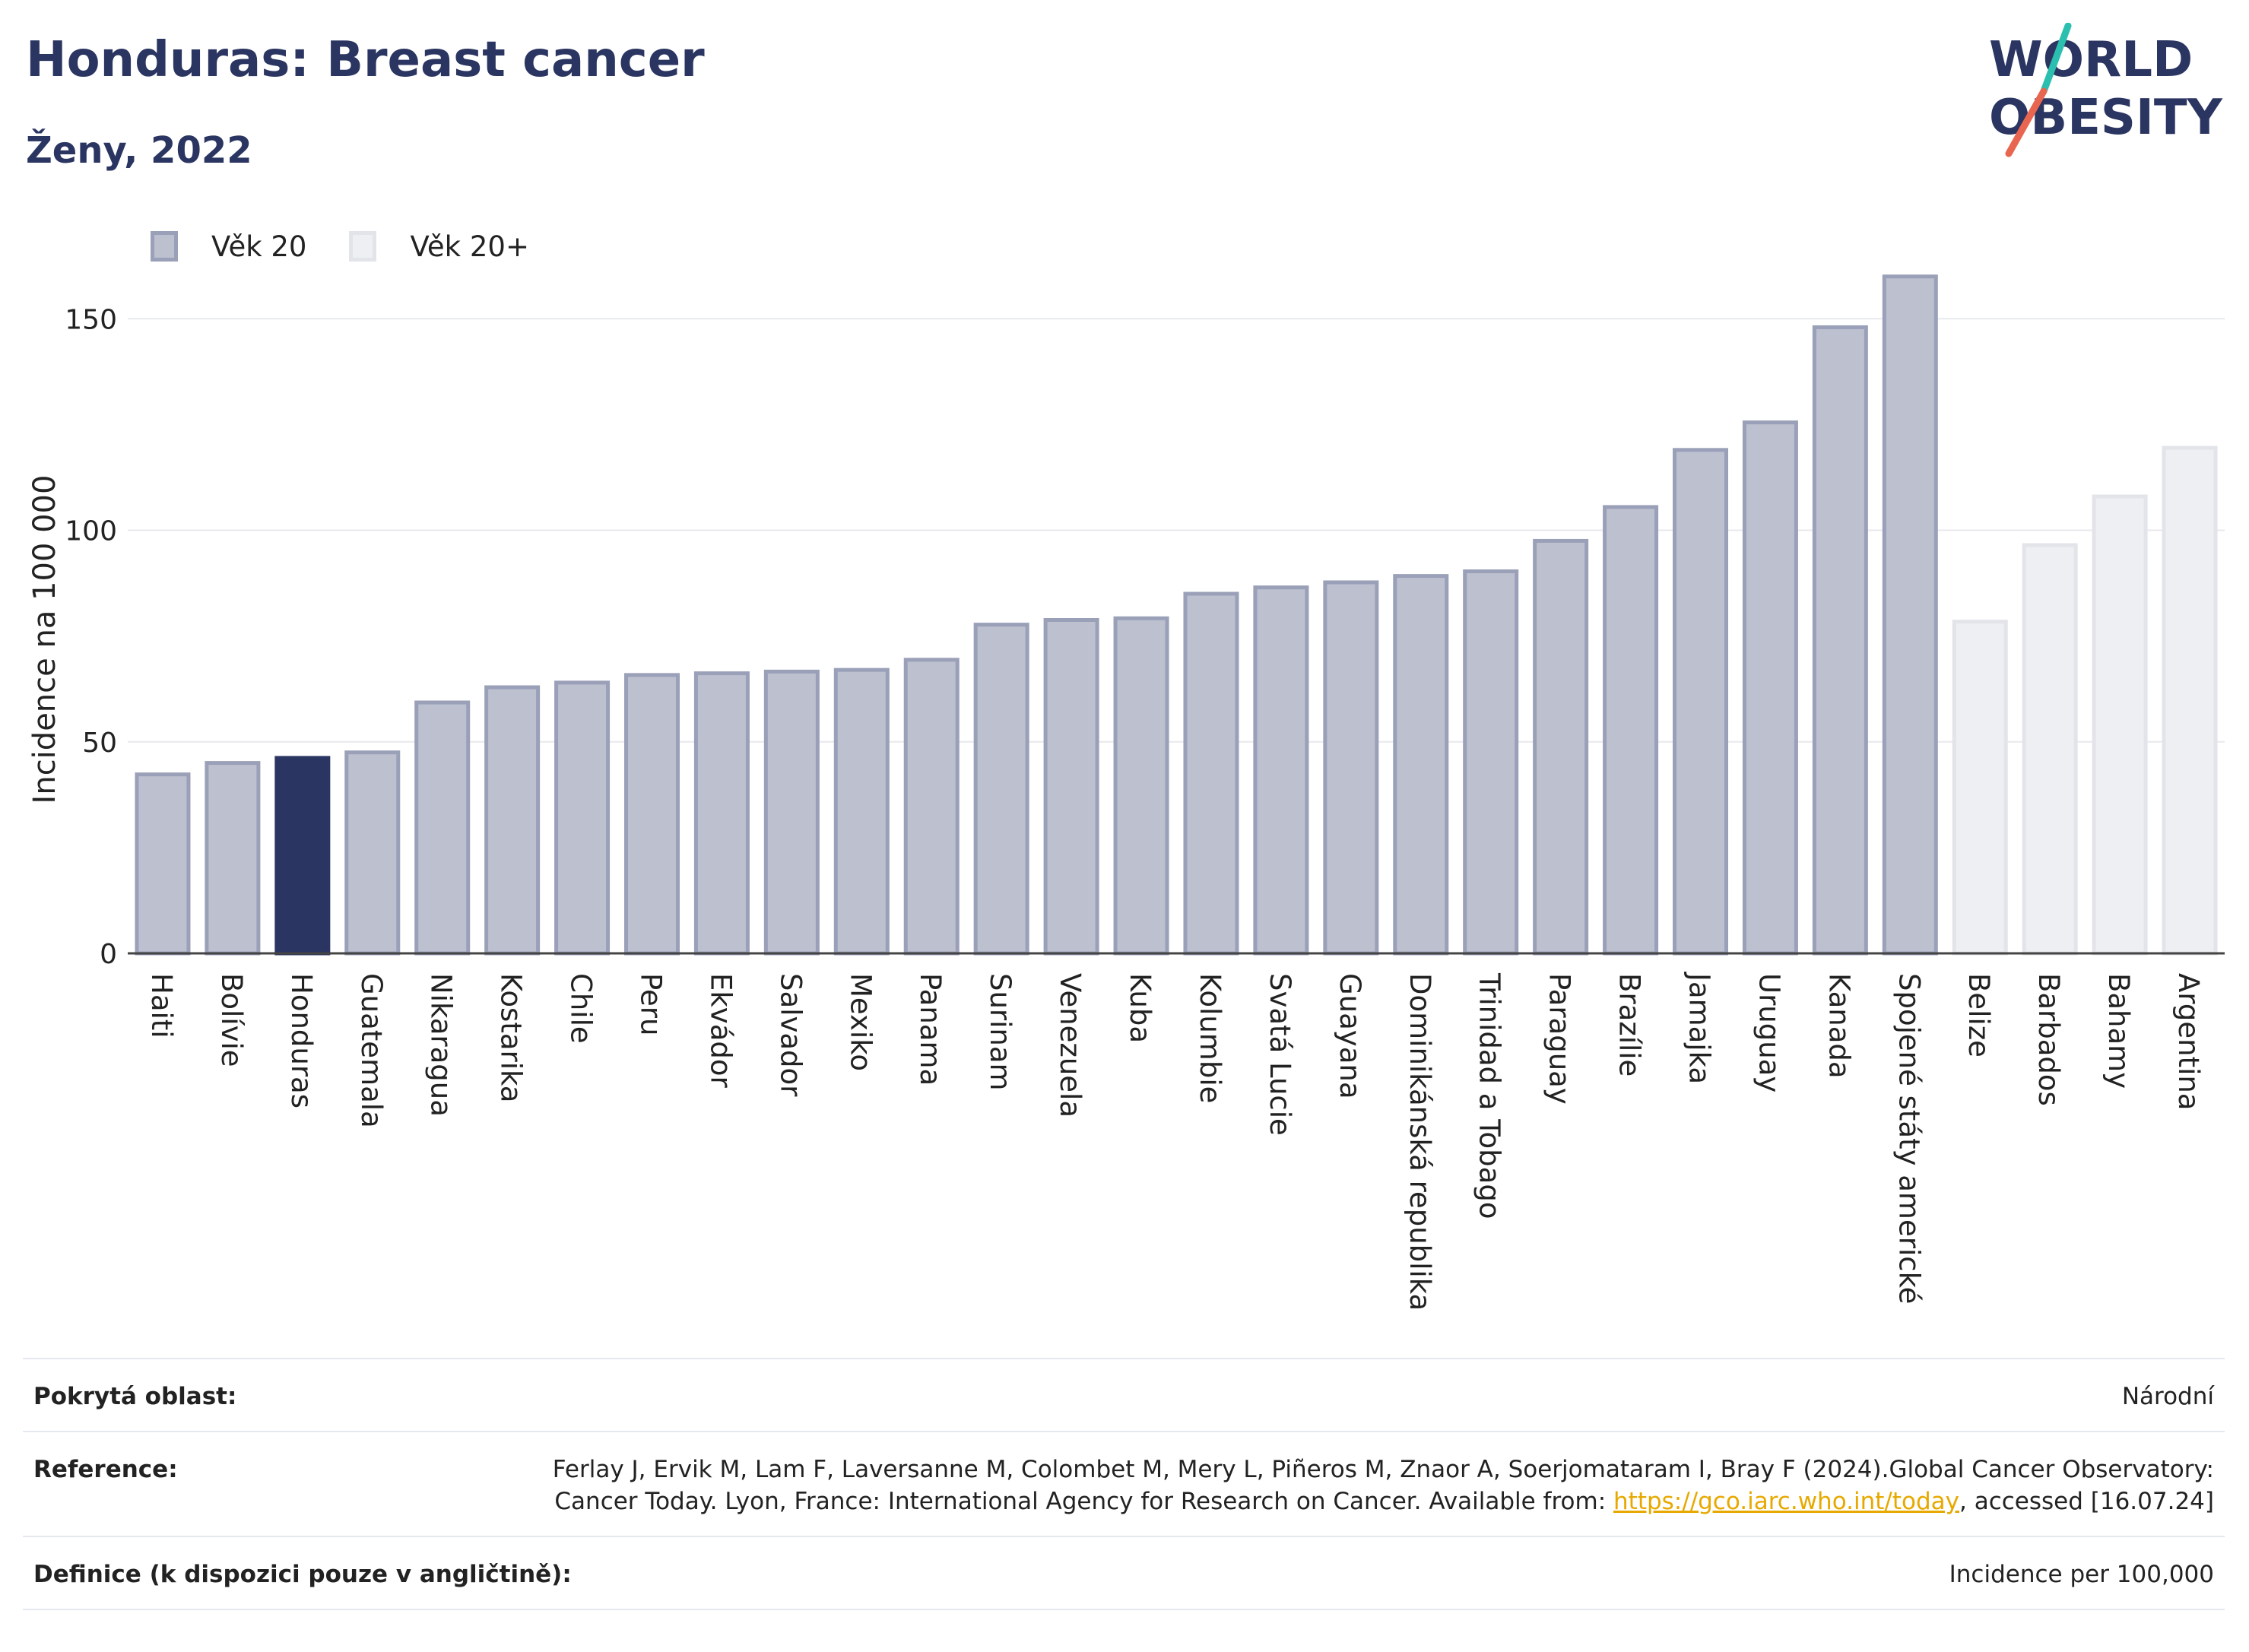 This screenshot has height=1652, width=2249. What do you see at coordinates (1280, 1054) in the screenshot?
I see `x-tick-label: Svatá Lucie` at bounding box center [1280, 1054].